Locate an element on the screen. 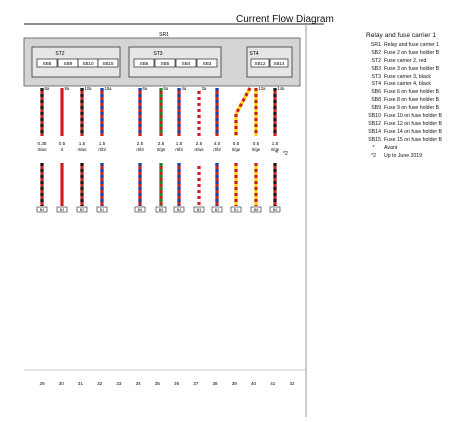  column-number: 36 is located at coordinates (177, 383).